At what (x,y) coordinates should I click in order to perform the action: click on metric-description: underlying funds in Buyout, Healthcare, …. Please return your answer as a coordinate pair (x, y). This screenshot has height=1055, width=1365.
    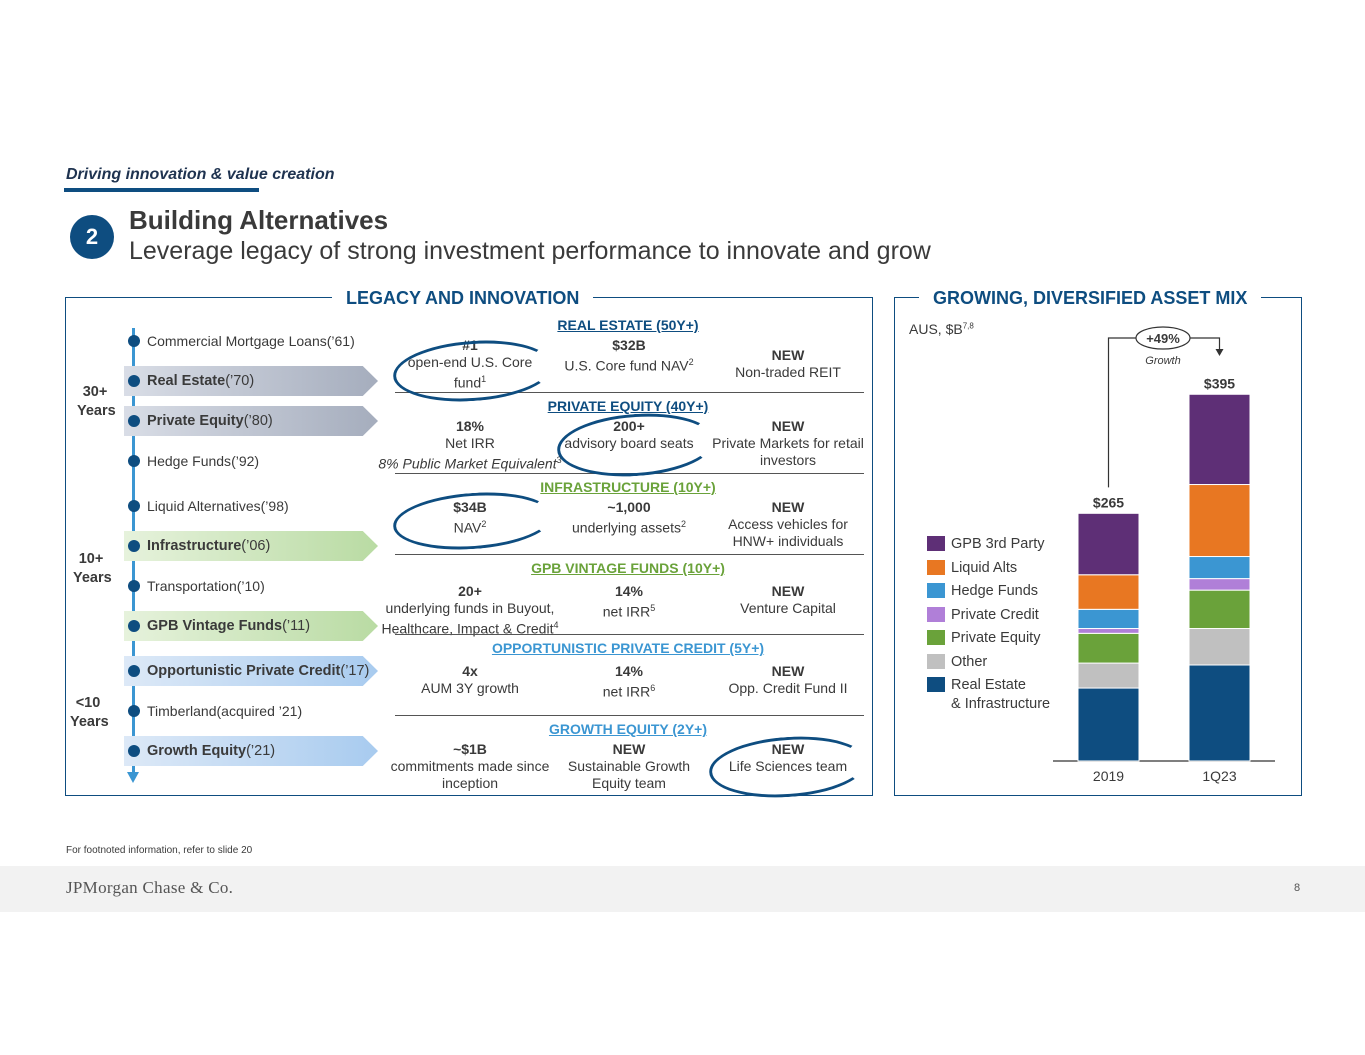
    Looking at the image, I should click on (468, 618).